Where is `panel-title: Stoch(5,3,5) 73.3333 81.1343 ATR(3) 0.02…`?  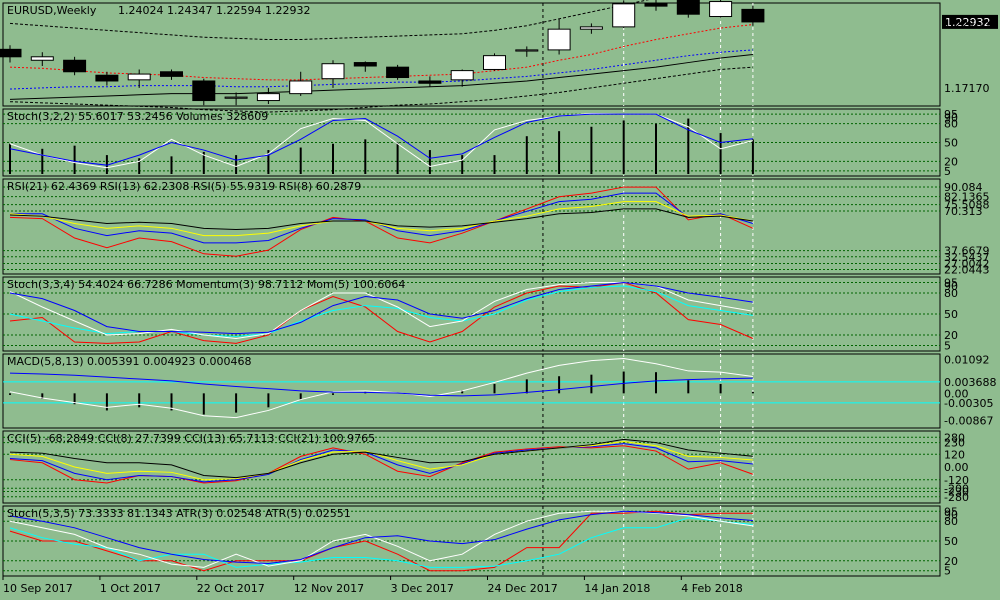
panel-title: Stoch(5,3,5) 73.3333 81.1343 ATR(3) 0.02… is located at coordinates (179, 513).